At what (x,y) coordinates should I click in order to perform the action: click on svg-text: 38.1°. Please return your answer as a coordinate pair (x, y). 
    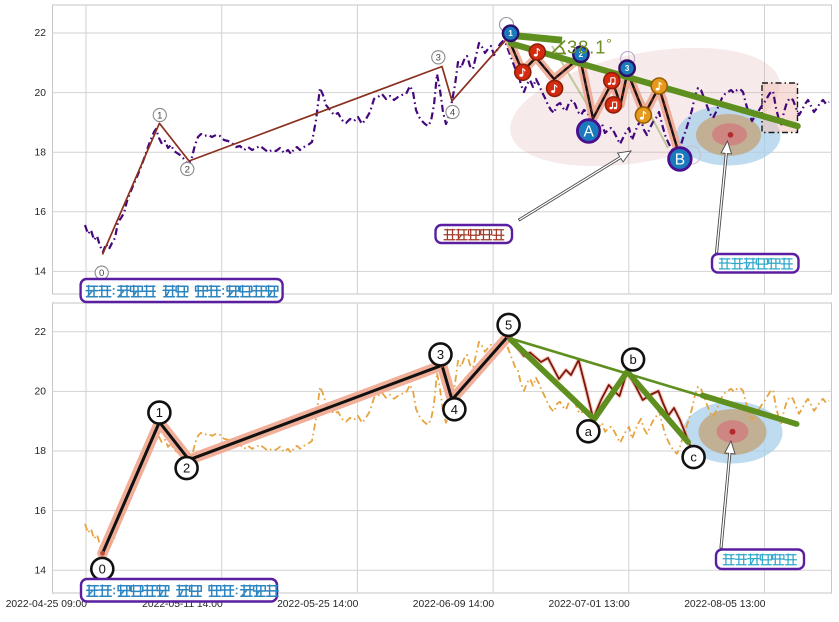
    Looking at the image, I should click on (590, 47).